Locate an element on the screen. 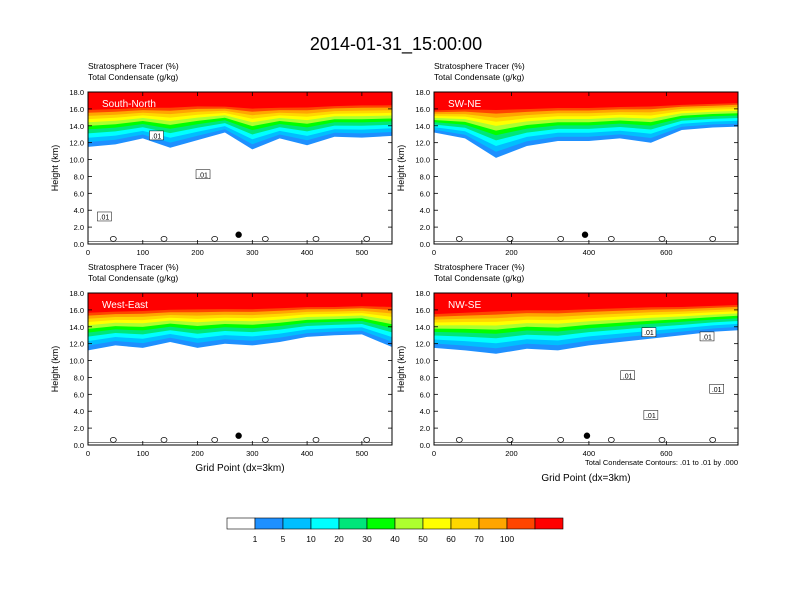 The image size is (792, 612). section-label: West-East is located at coordinates (125, 305).